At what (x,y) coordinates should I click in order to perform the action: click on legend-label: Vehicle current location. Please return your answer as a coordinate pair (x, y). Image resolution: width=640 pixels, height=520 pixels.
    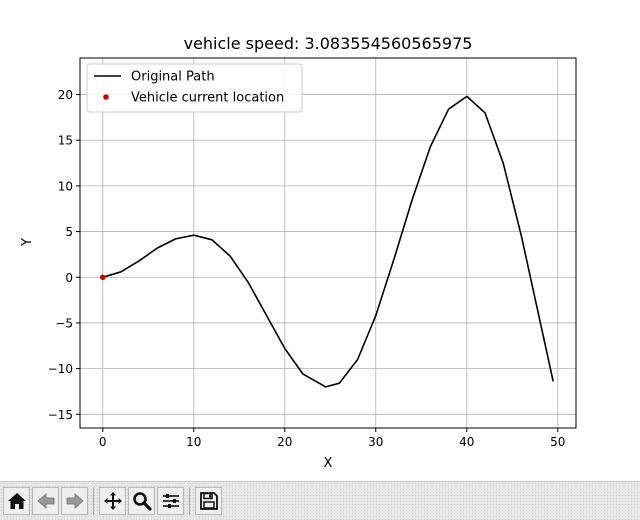
    Looking at the image, I should click on (207, 98).